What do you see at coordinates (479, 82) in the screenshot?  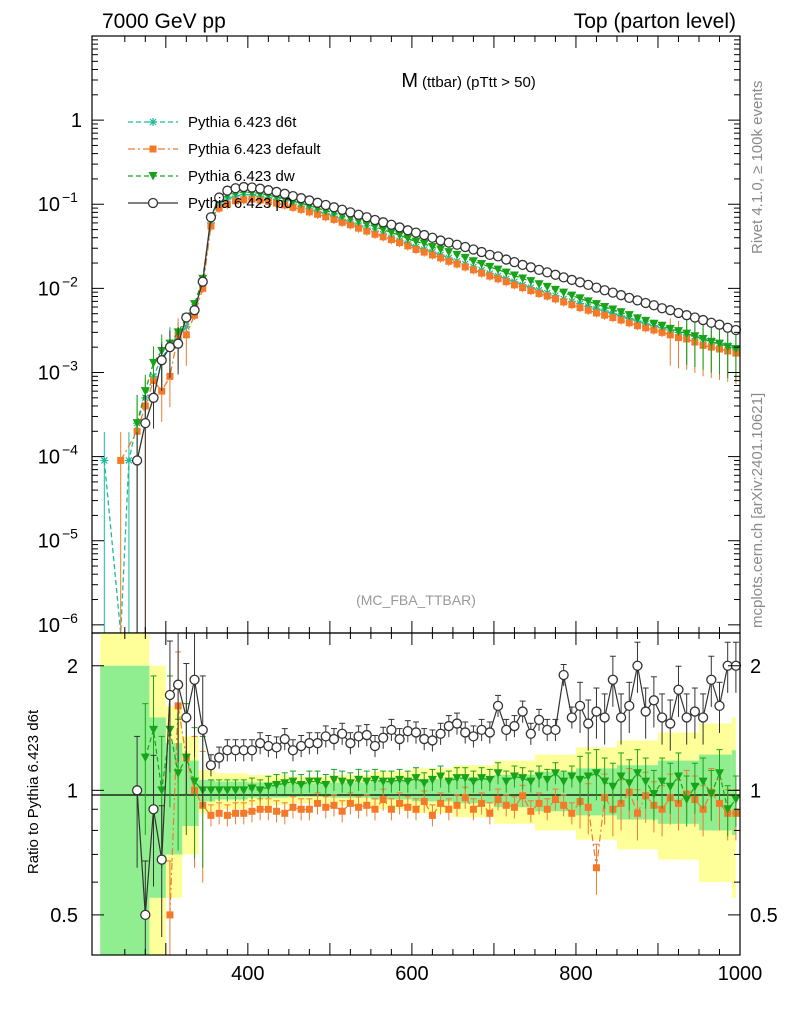 I see `plot-title-sub: (ttbar) (pTtt > 50)` at bounding box center [479, 82].